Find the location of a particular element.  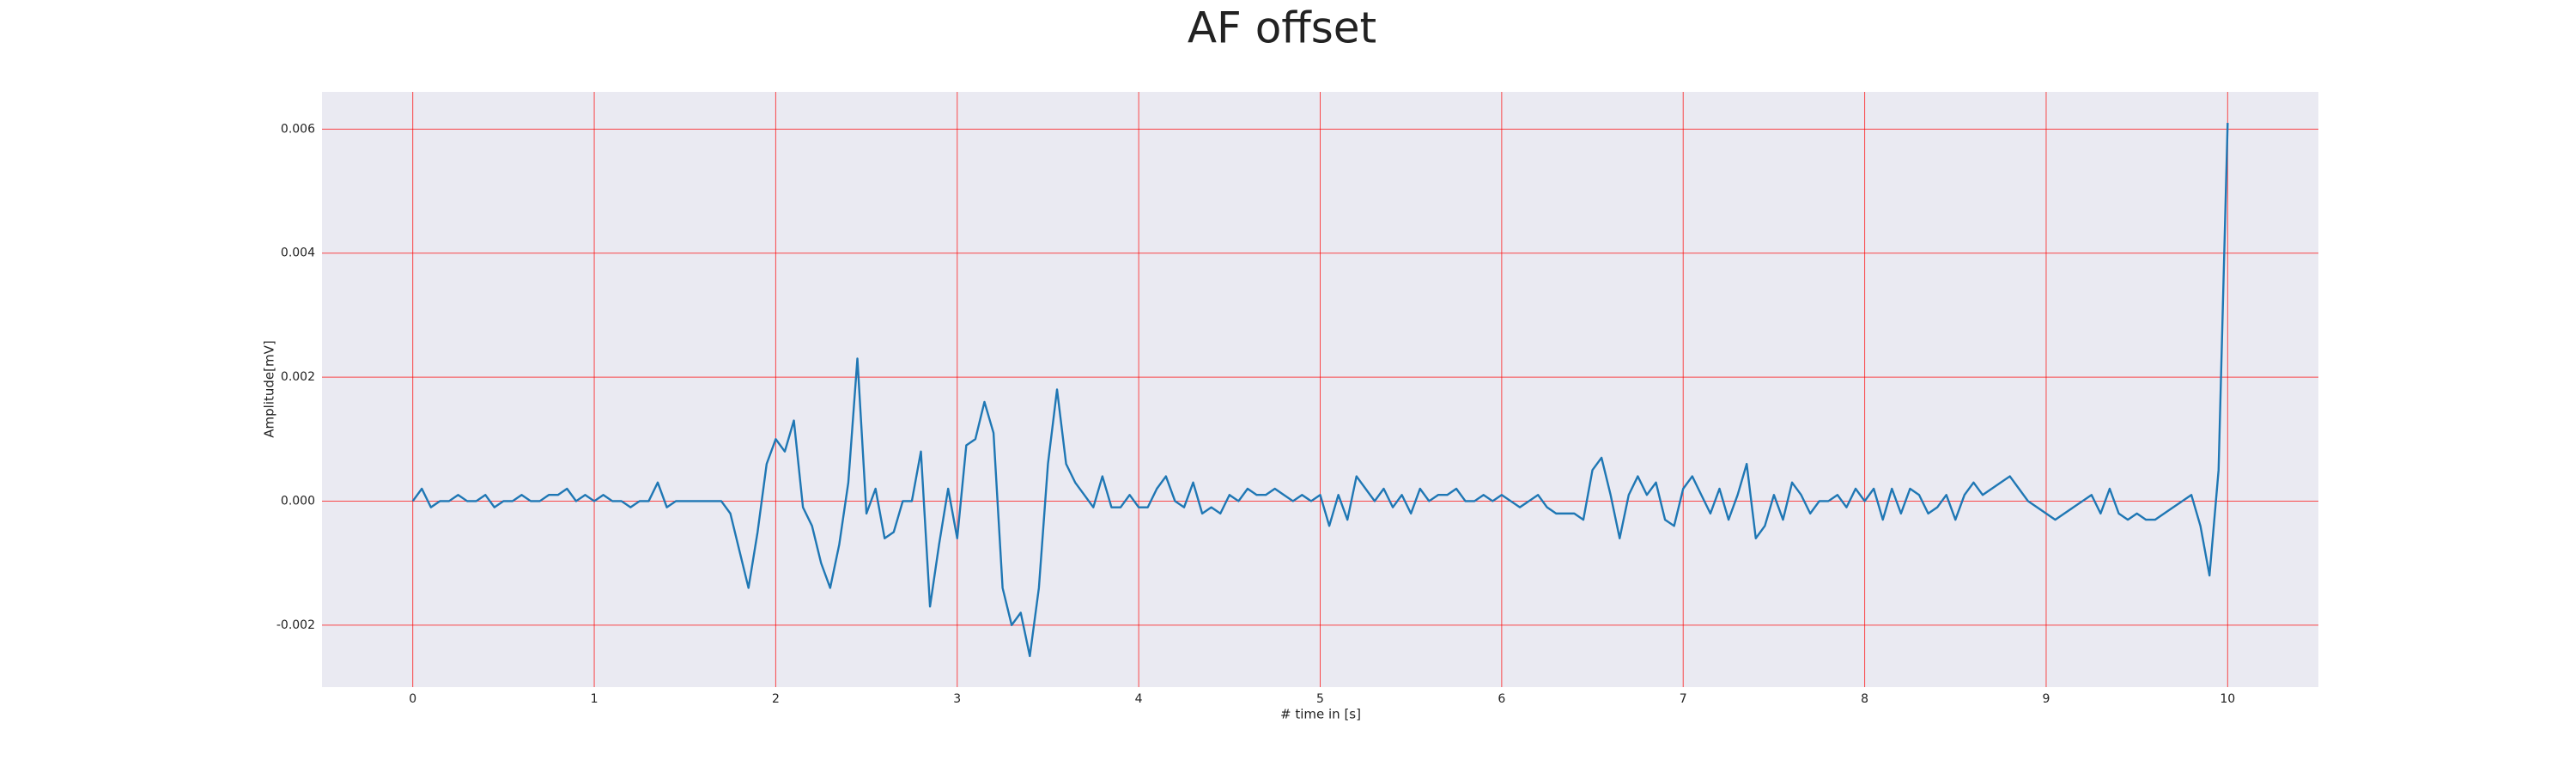

x-tick-label: 2 is located at coordinates (776, 699).